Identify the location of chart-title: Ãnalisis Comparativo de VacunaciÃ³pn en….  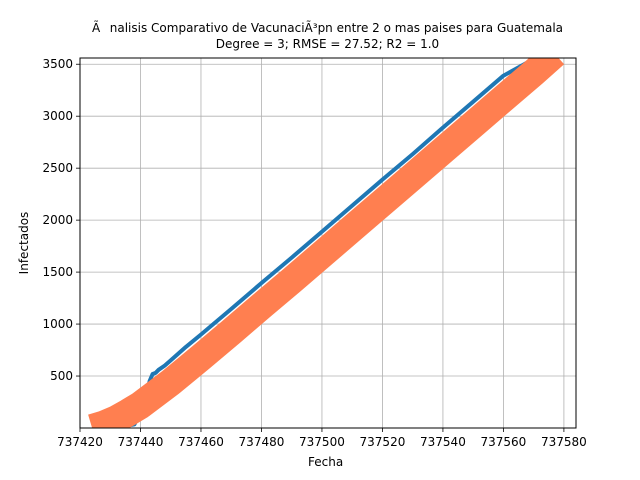
(327, 28).